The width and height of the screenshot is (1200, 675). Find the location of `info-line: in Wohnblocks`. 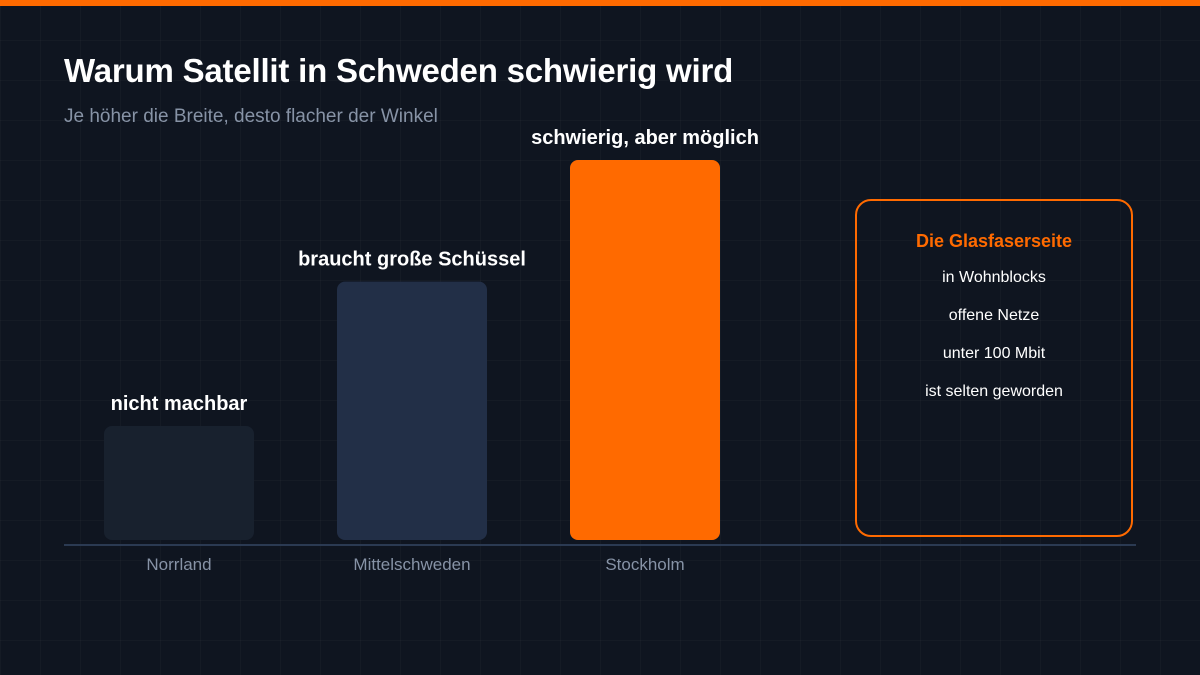

info-line: in Wohnblocks is located at coordinates (994, 277).